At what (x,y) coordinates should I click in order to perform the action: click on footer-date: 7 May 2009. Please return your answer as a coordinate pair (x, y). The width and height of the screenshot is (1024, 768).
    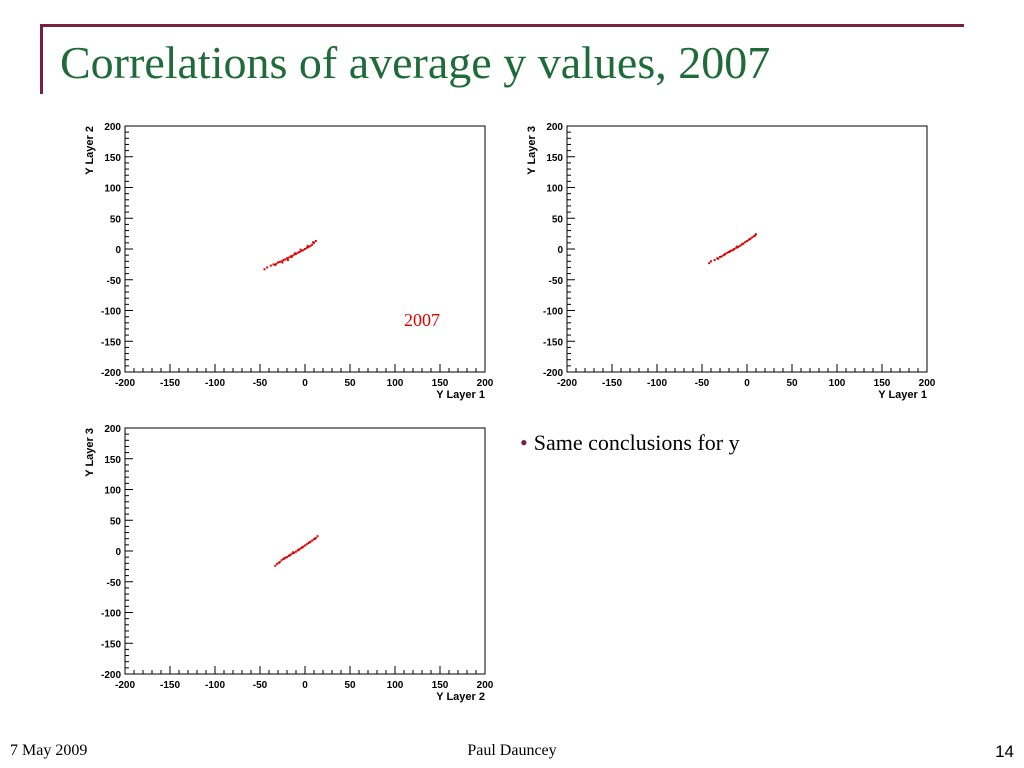
    Looking at the image, I should click on (49, 750).